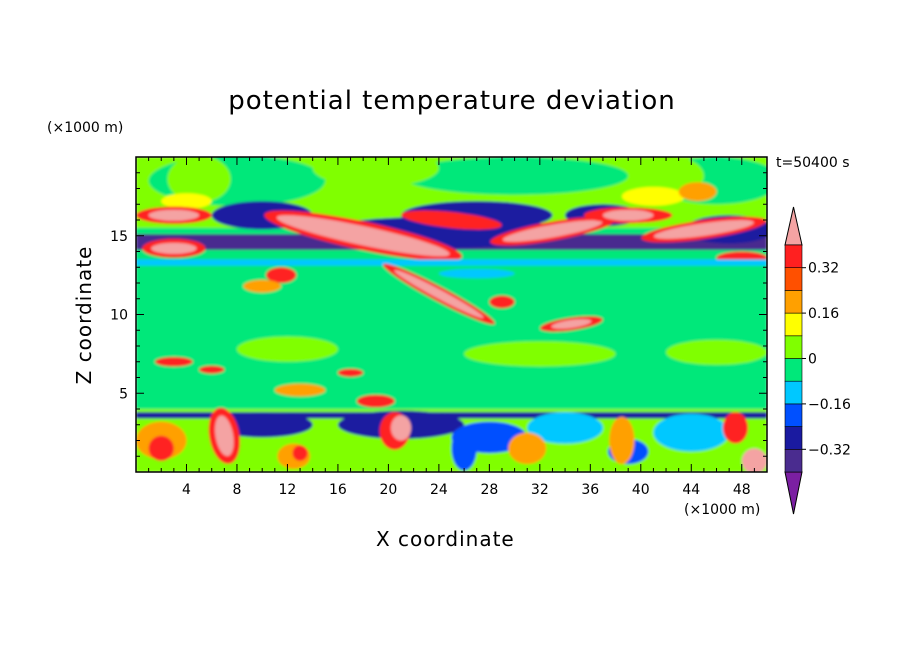  I want to click on x-tick-label: 40, so click(641, 490).